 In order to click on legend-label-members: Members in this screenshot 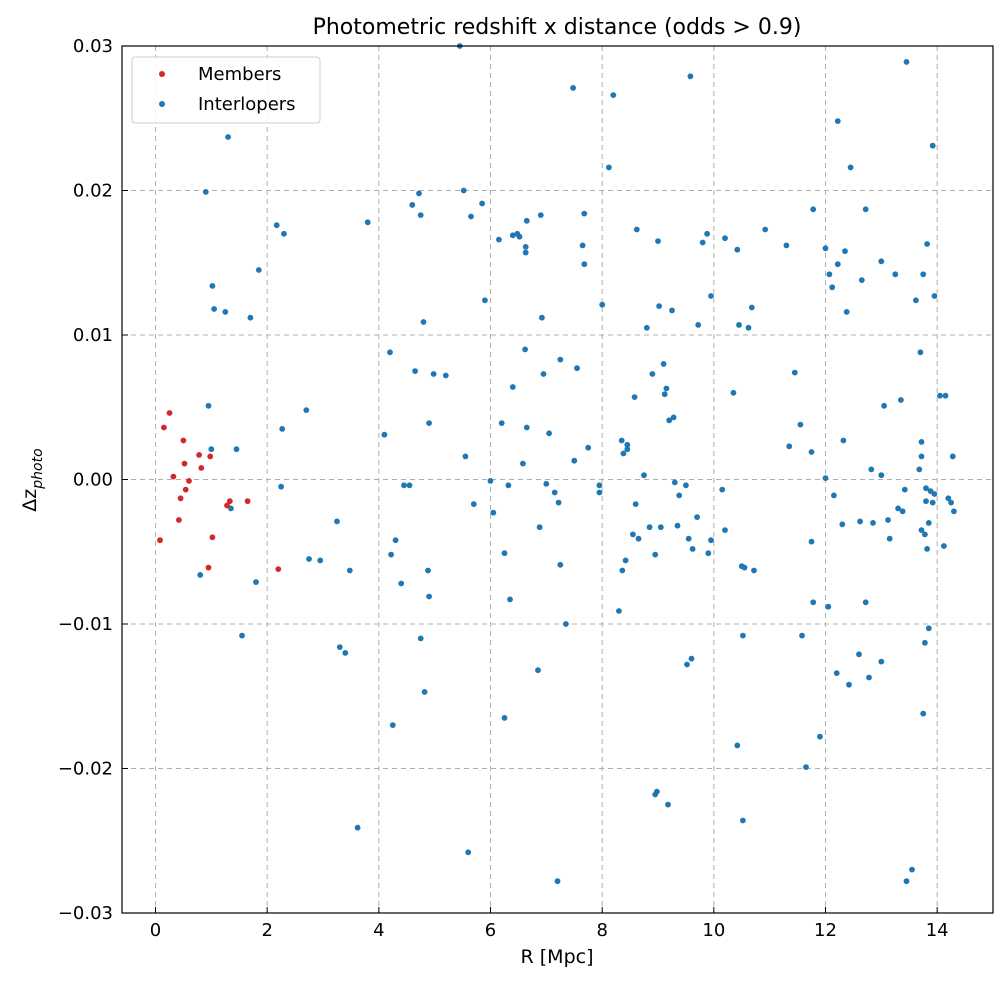, I will do `click(239, 74)`.